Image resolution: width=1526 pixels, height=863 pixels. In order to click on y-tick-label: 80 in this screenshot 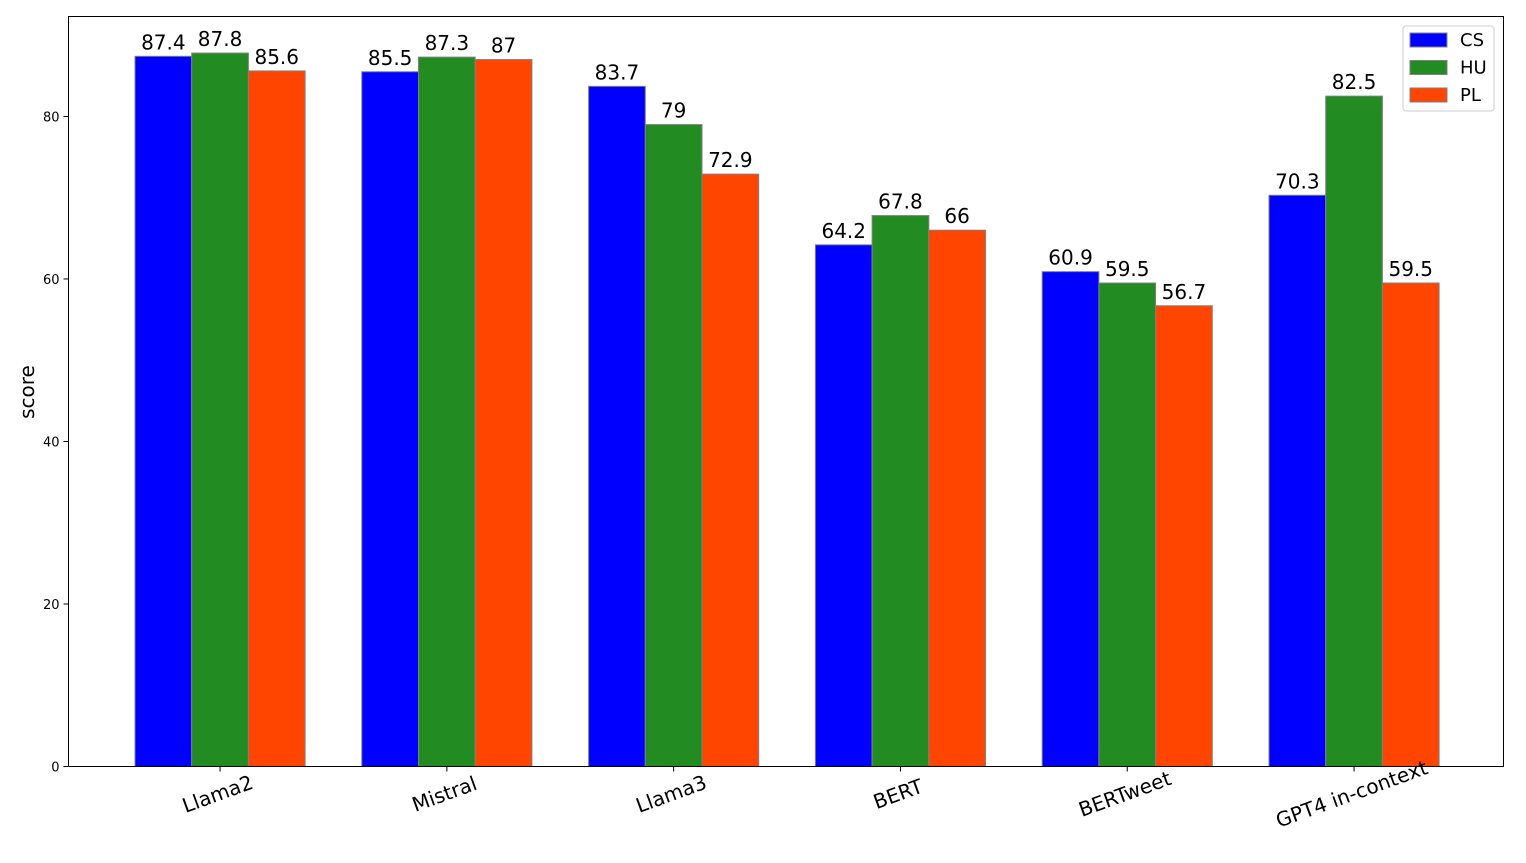, I will do `click(51, 117)`.